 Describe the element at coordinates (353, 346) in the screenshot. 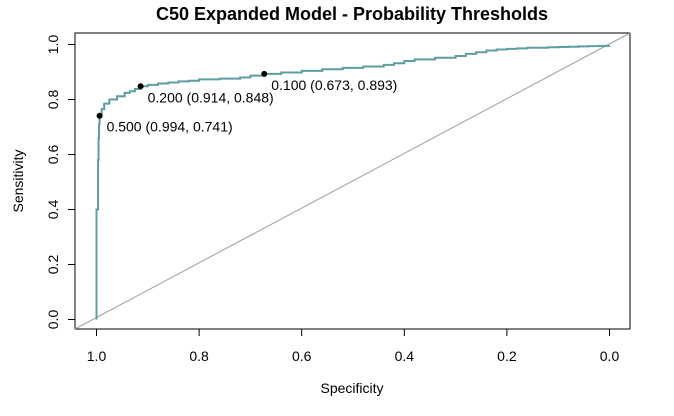

I see `x-axis: 1.0 0.8 0.6 0.4 0.2 0.0` at that location.